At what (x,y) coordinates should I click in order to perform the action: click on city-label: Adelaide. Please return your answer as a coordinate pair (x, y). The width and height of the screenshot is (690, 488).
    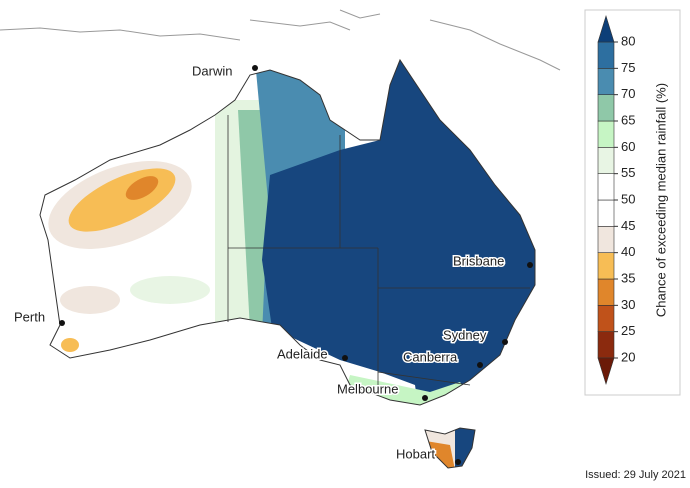
    Looking at the image, I should click on (302, 353).